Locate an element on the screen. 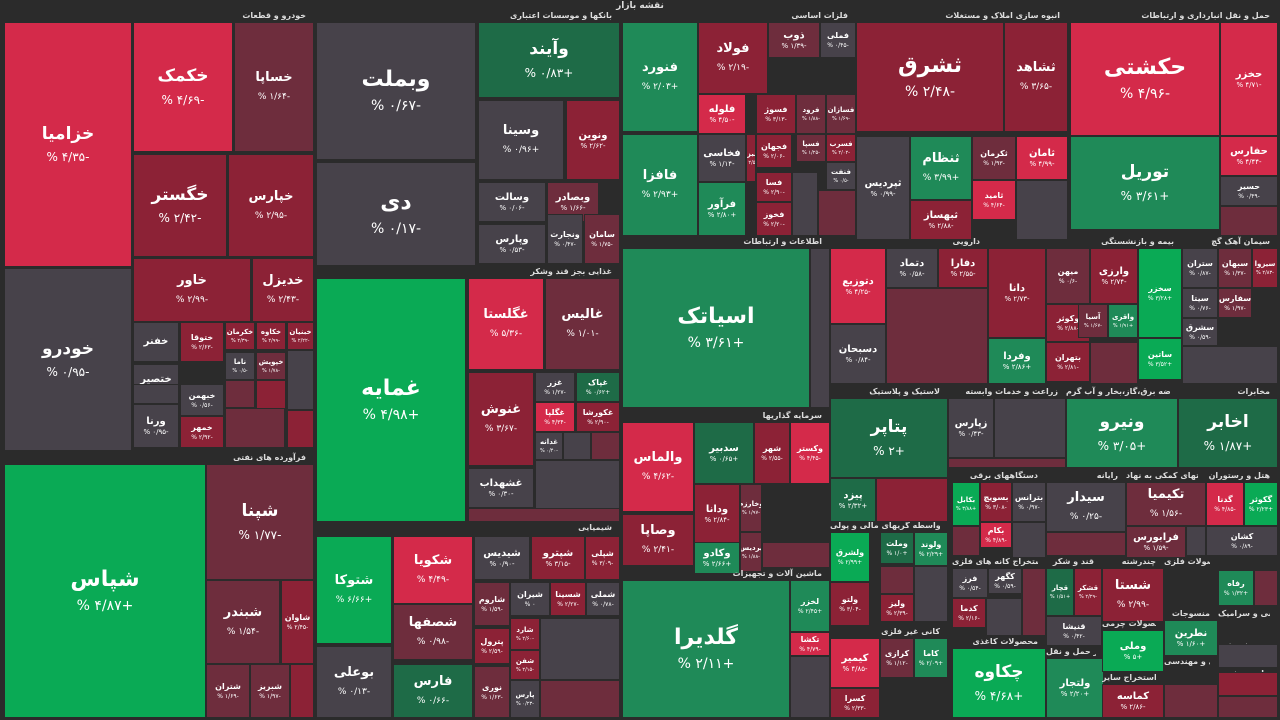  symbol-tile: شپاس +۴/۸۷ % is located at coordinates (105, 591).